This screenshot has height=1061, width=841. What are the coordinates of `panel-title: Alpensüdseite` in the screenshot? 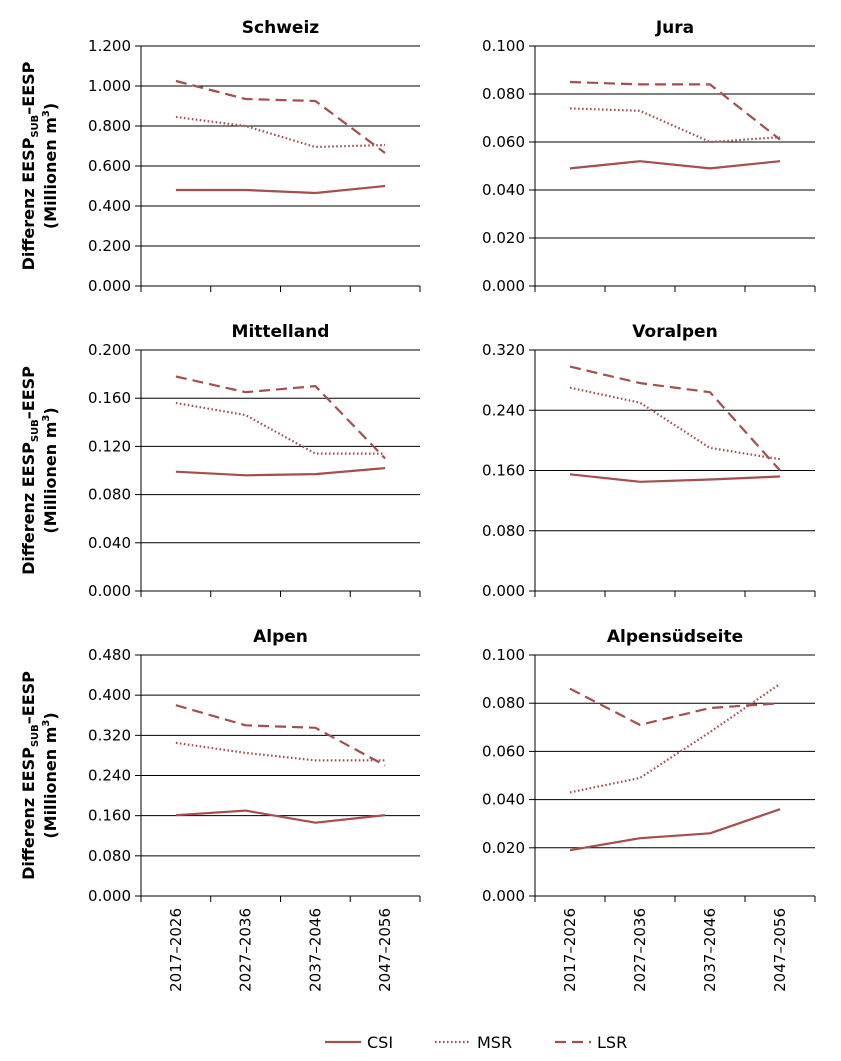 It's located at (675, 637).